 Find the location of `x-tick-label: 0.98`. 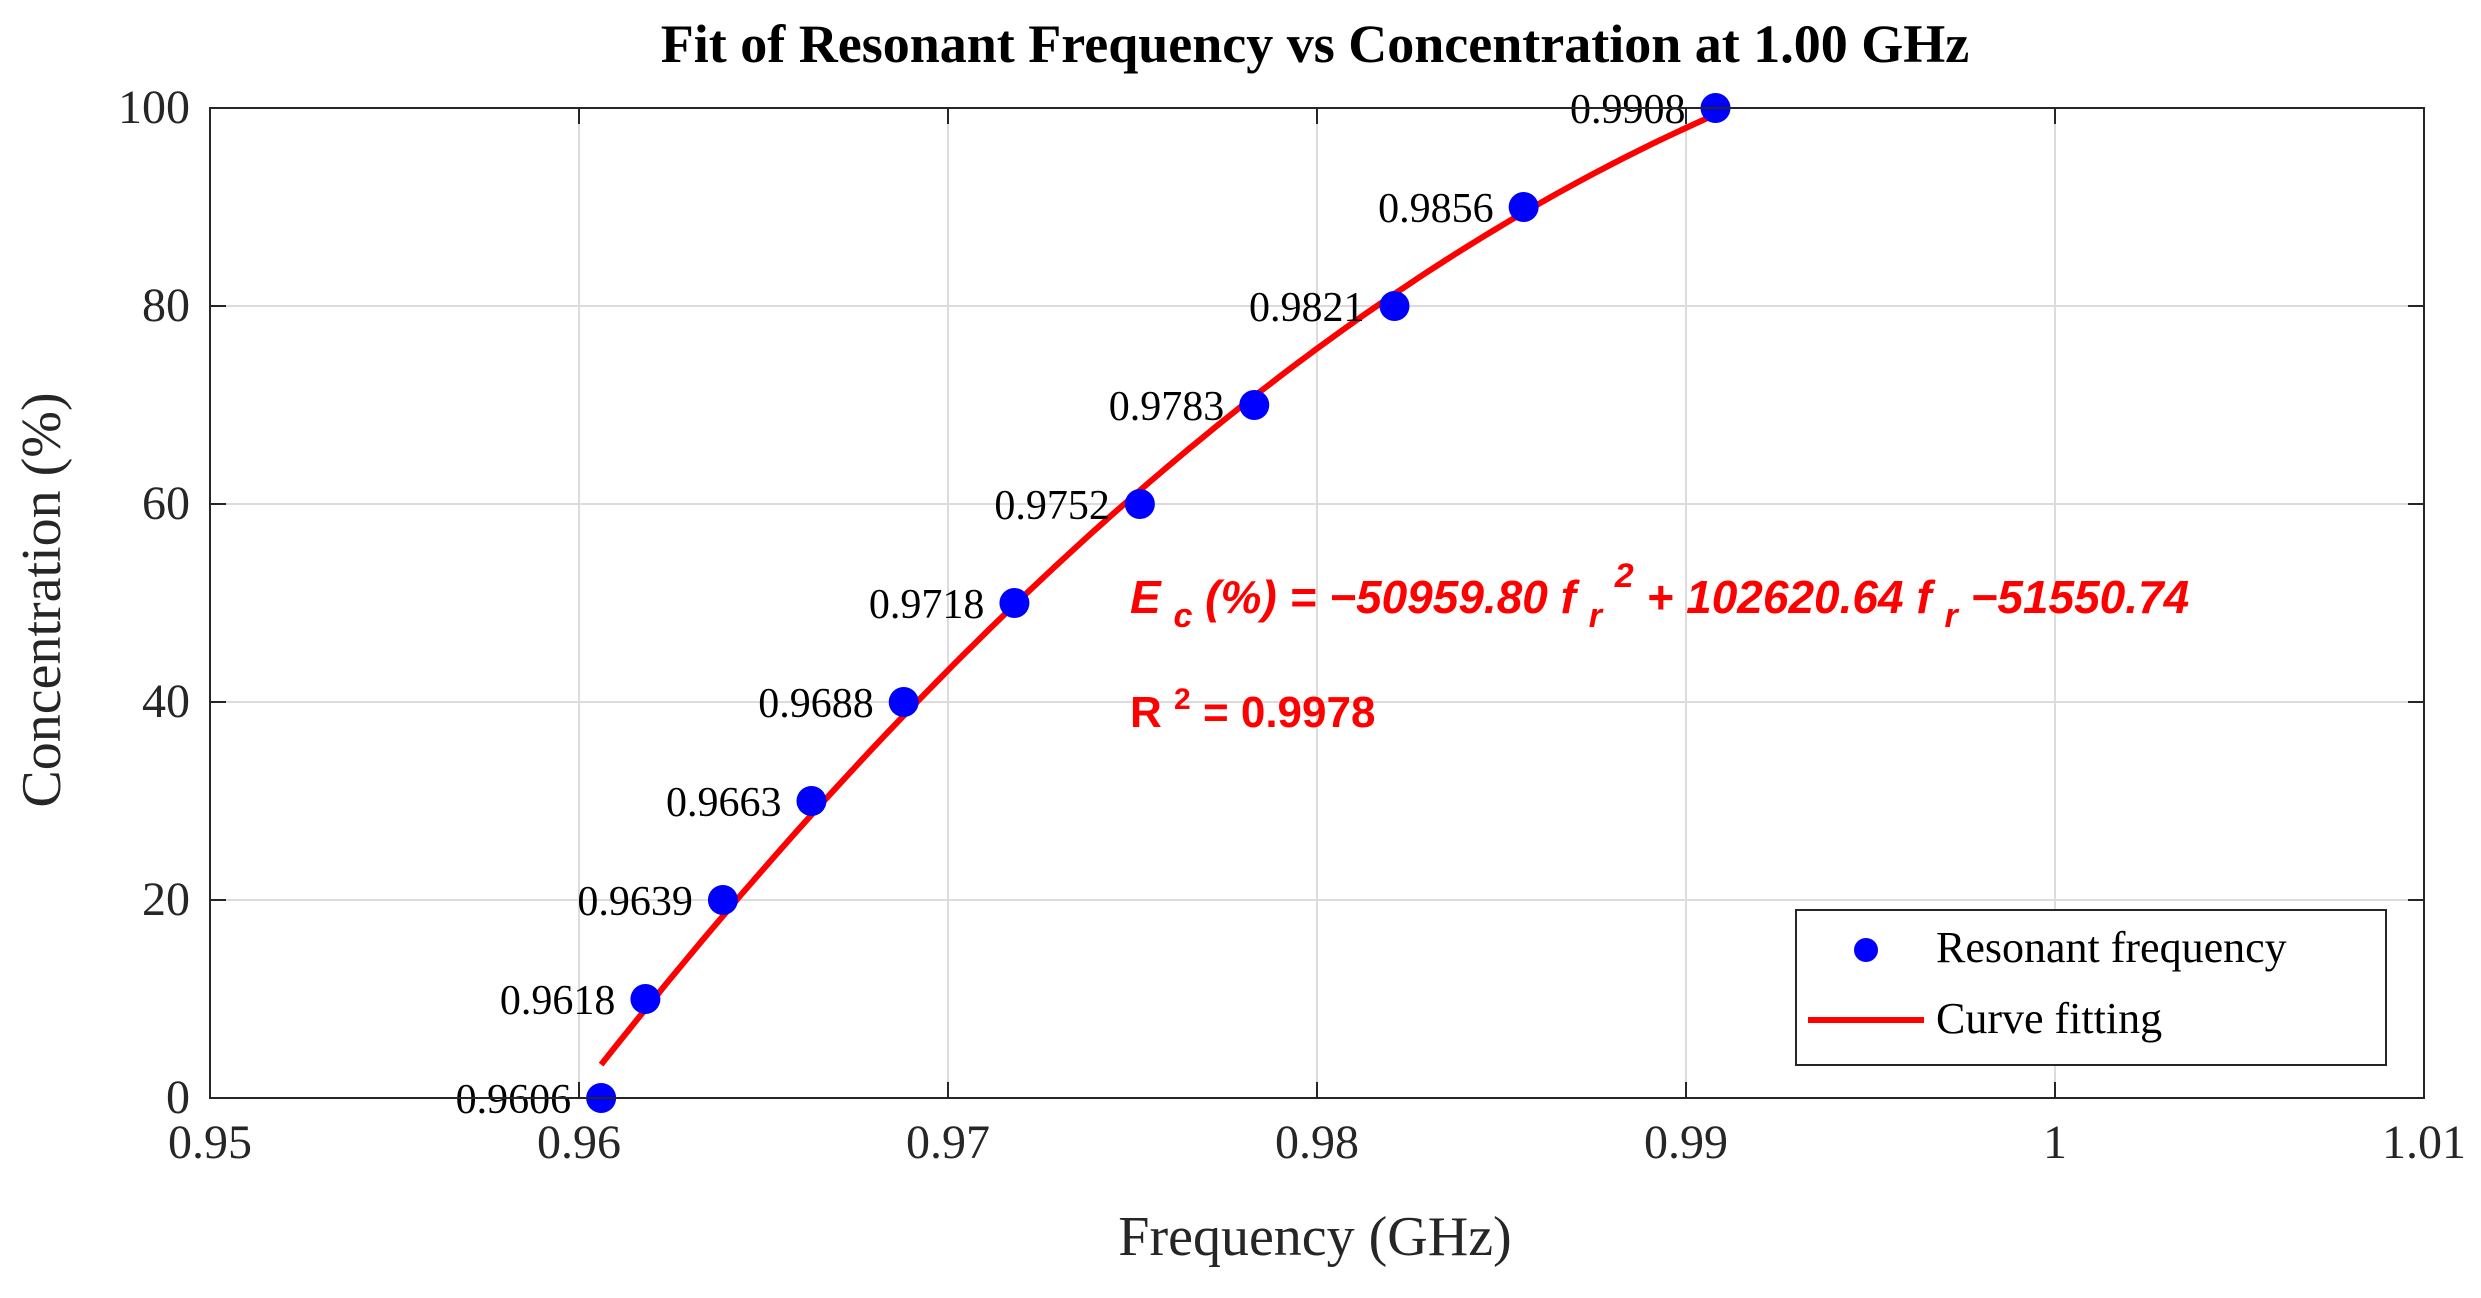

x-tick-label: 0.98 is located at coordinates (1317, 1142).